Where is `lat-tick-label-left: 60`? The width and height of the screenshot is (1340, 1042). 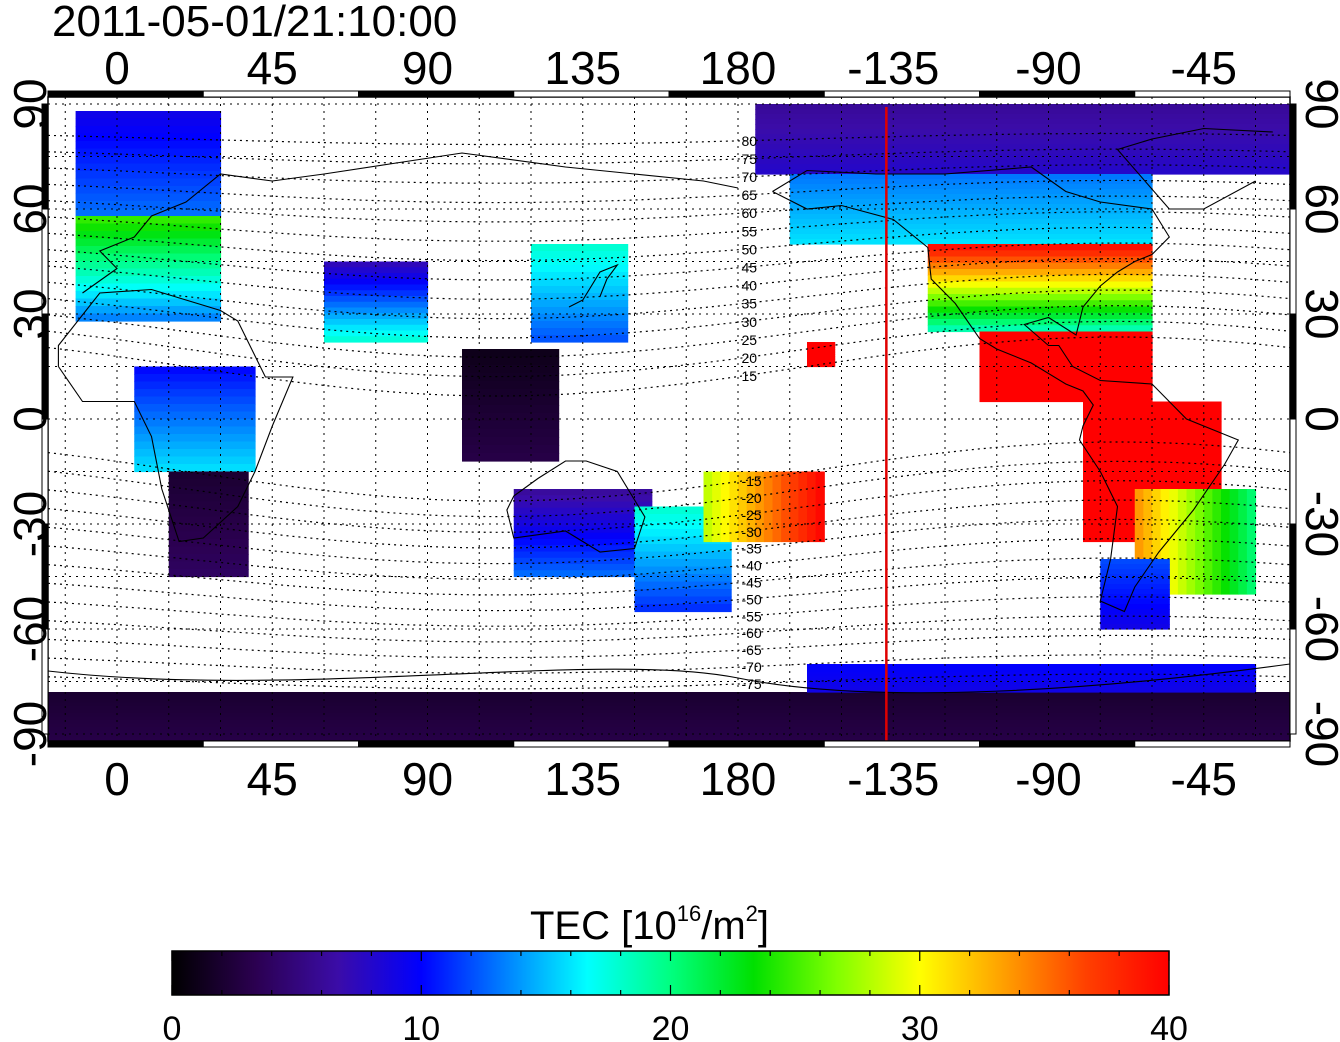 lat-tick-label-left: 60 is located at coordinates (30, 208).